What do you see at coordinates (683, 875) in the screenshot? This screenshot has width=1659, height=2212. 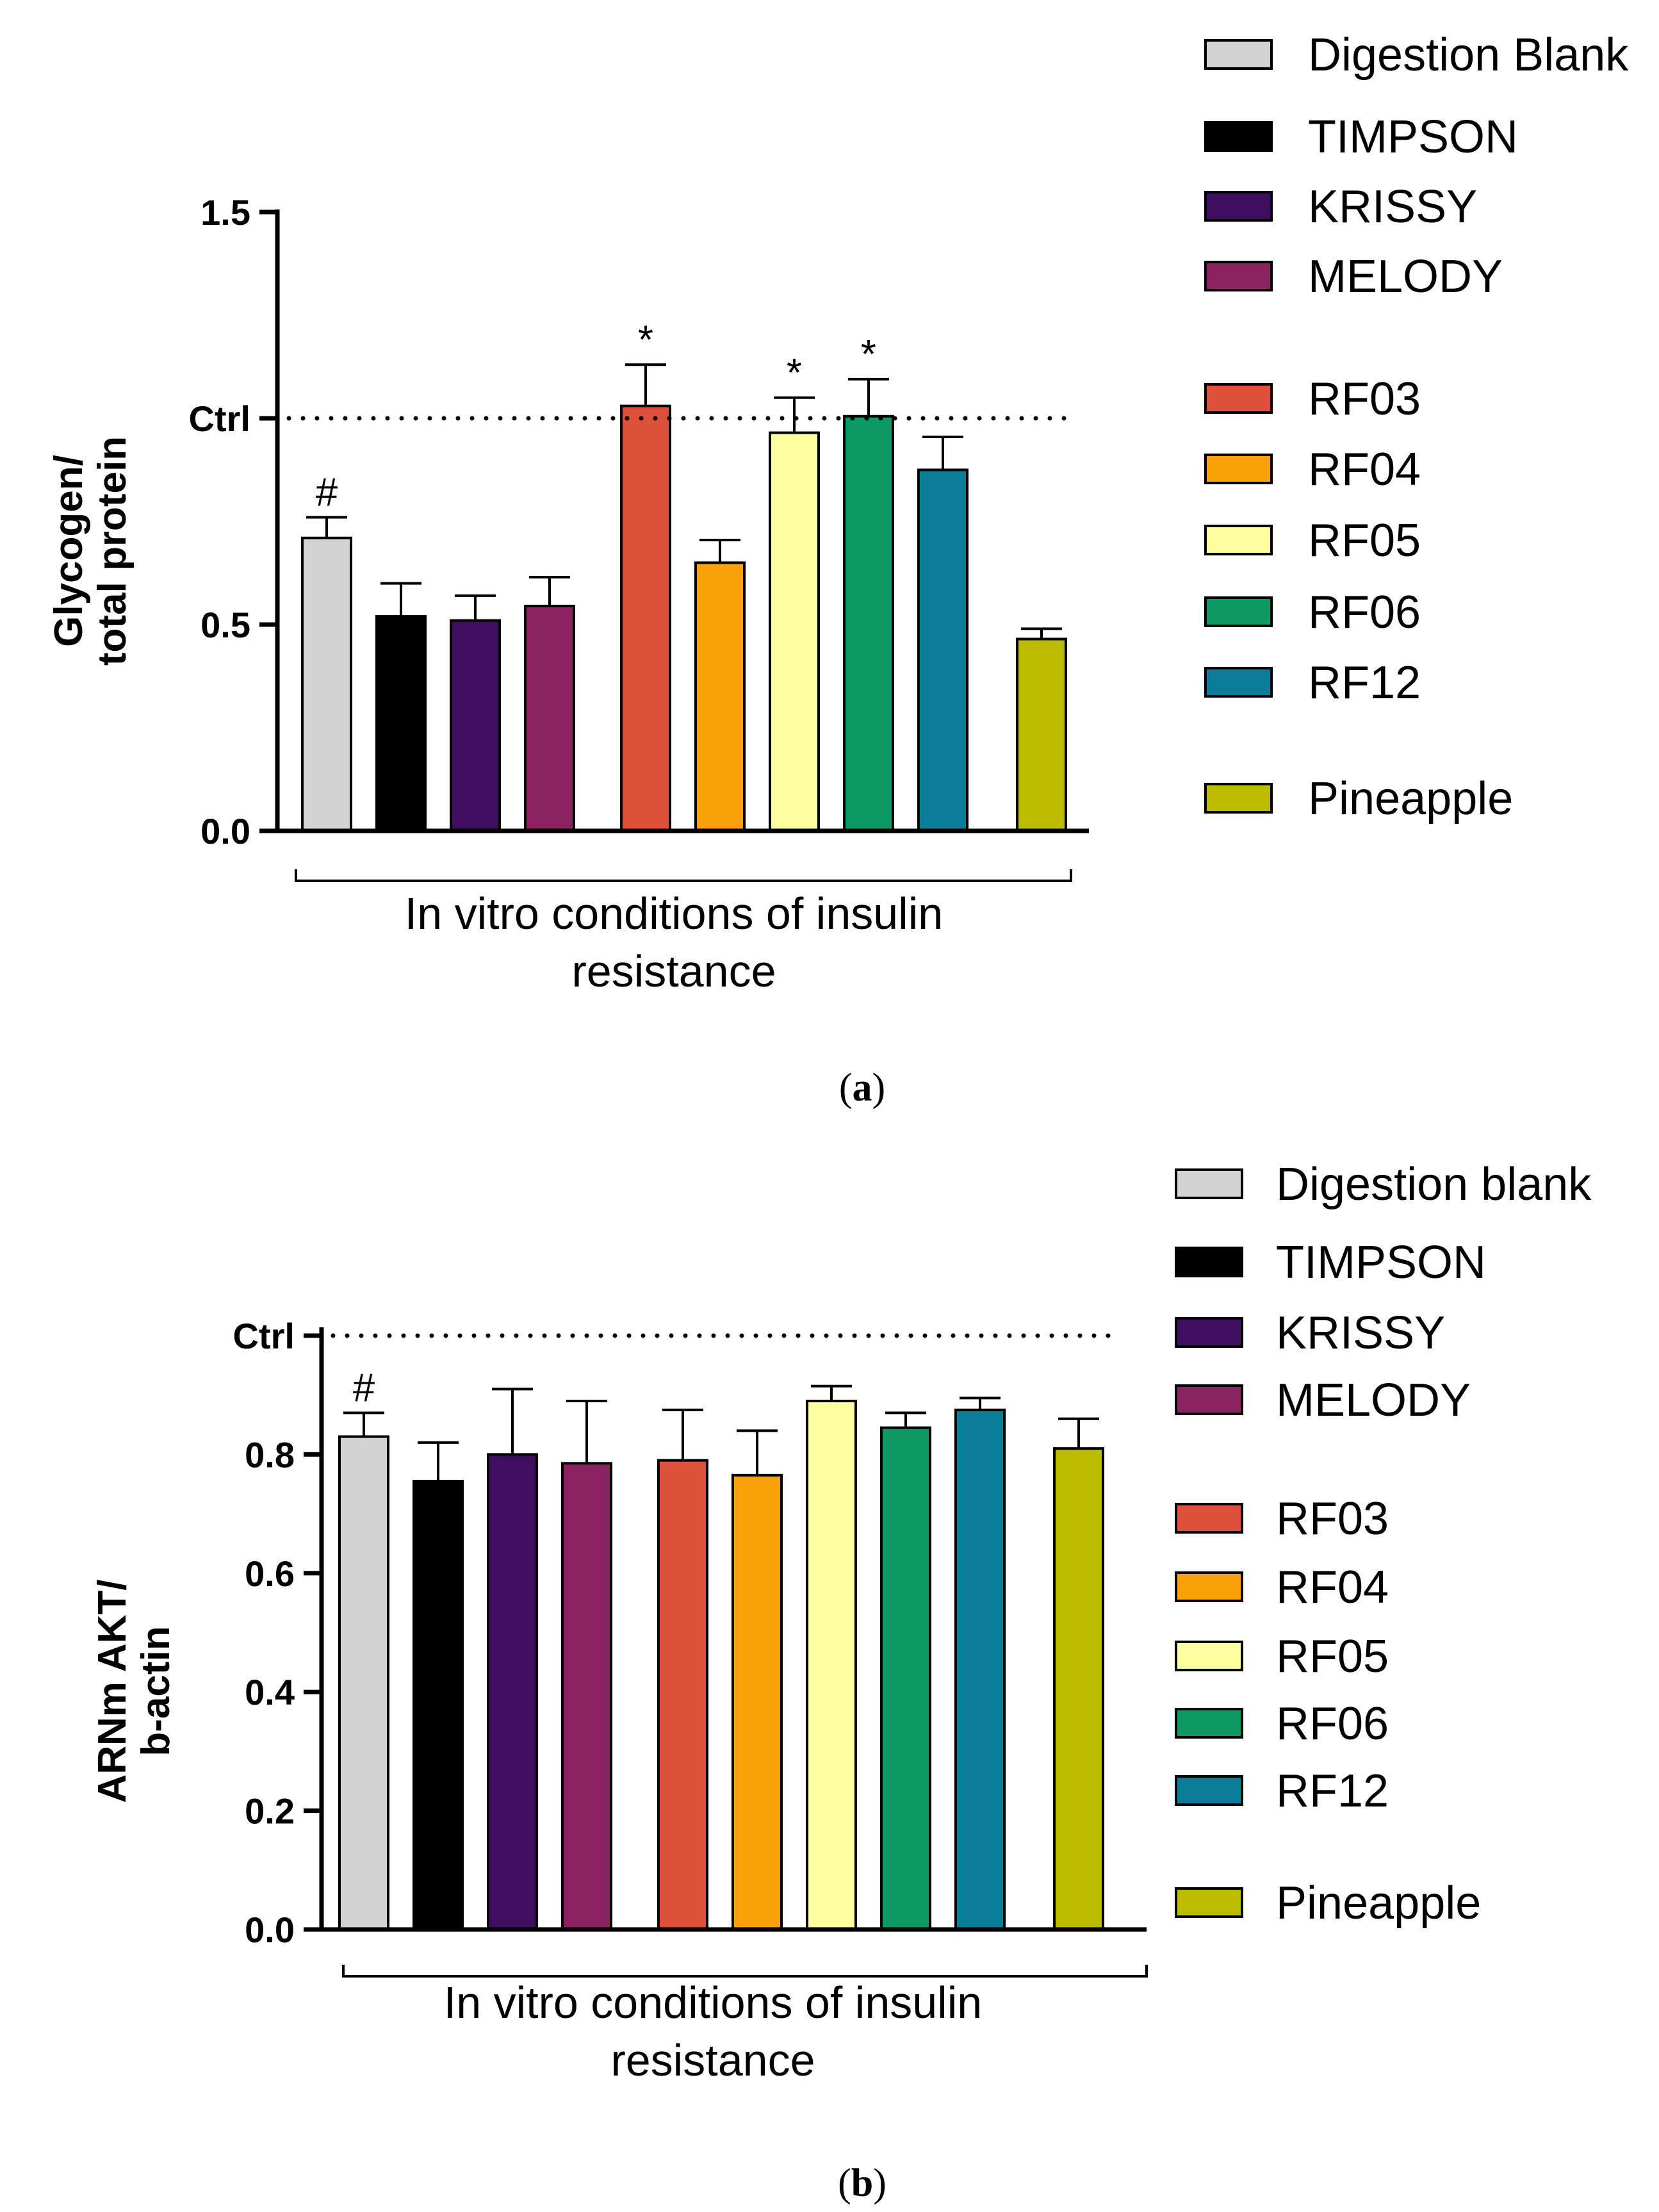 I see `group-bracket-a` at bounding box center [683, 875].